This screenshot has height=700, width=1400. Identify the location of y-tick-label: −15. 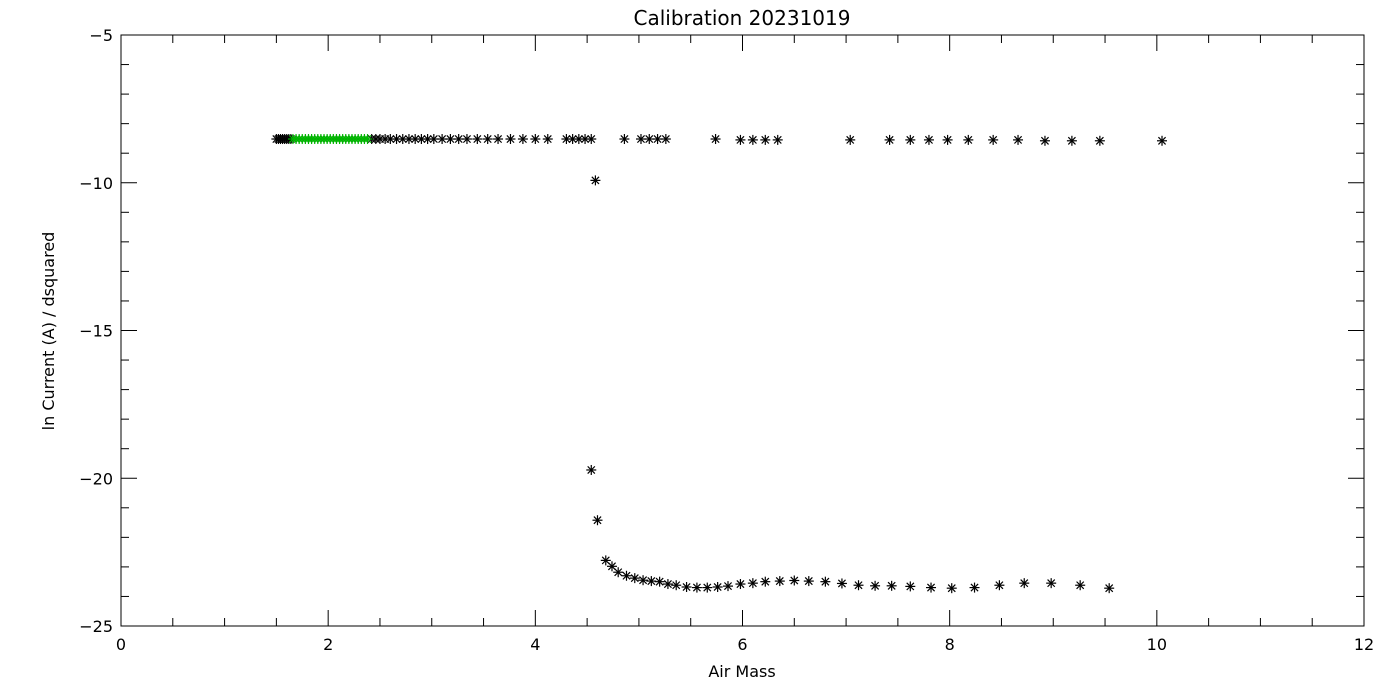
(96, 331).